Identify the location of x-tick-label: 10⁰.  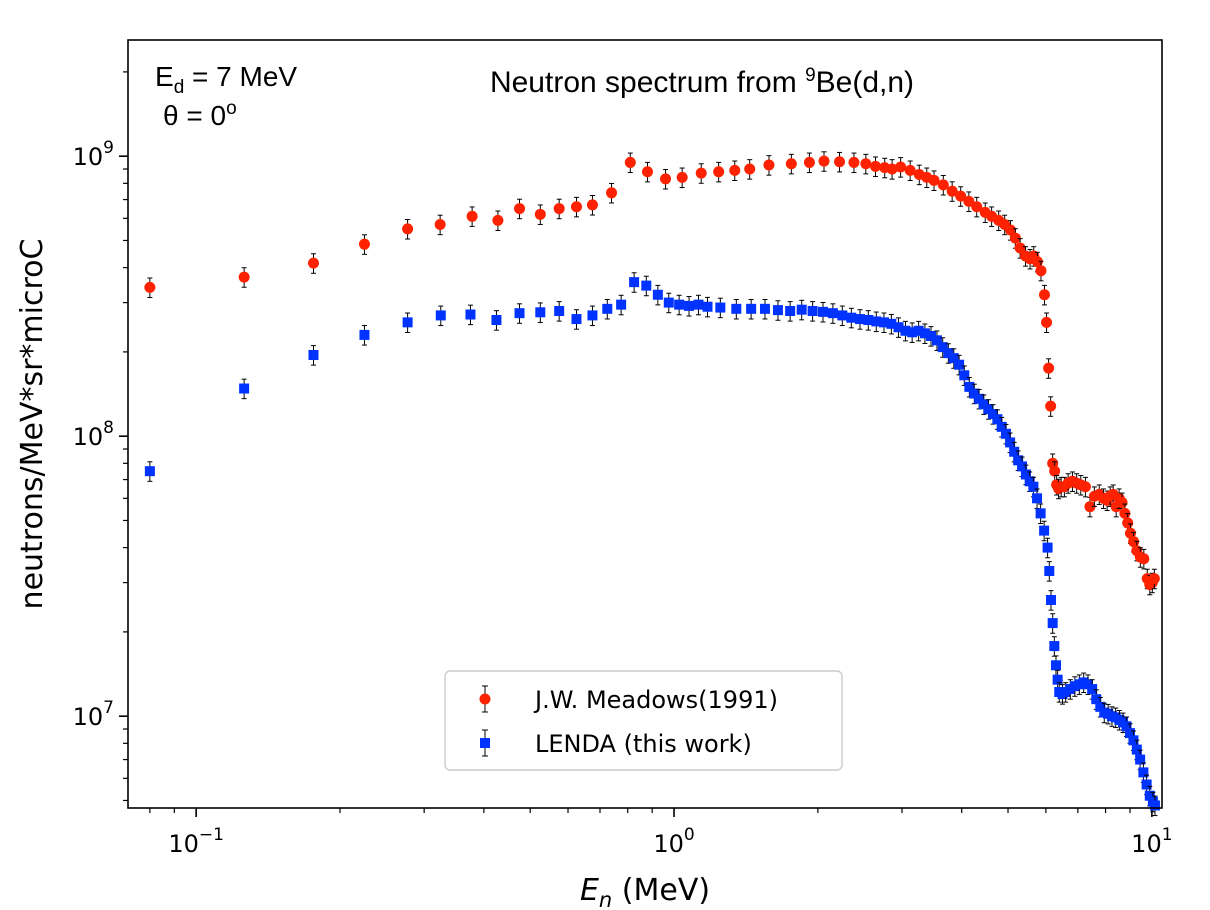
(673, 841).